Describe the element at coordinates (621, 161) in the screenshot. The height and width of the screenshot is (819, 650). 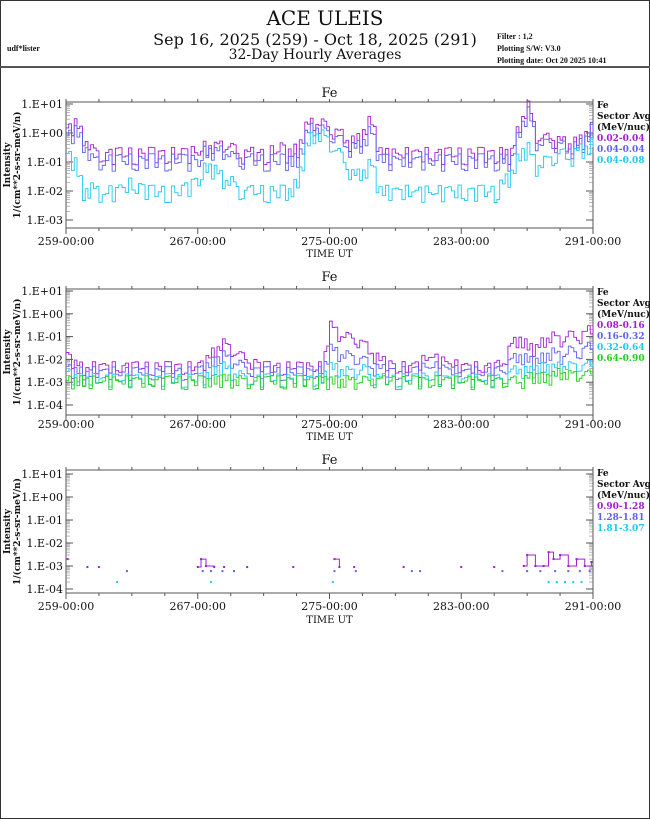
I see `legend-entry: 0.04-0.08` at that location.